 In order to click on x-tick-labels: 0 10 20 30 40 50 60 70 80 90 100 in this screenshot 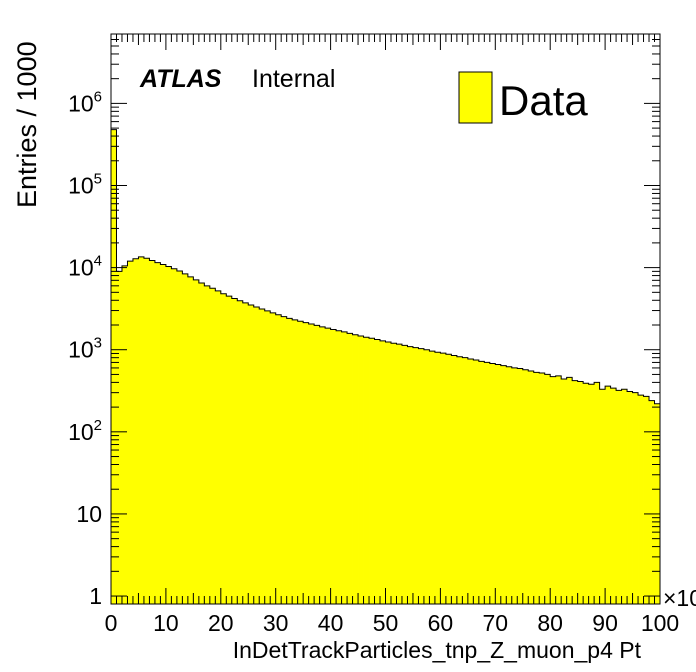, I will do `click(392, 623)`.